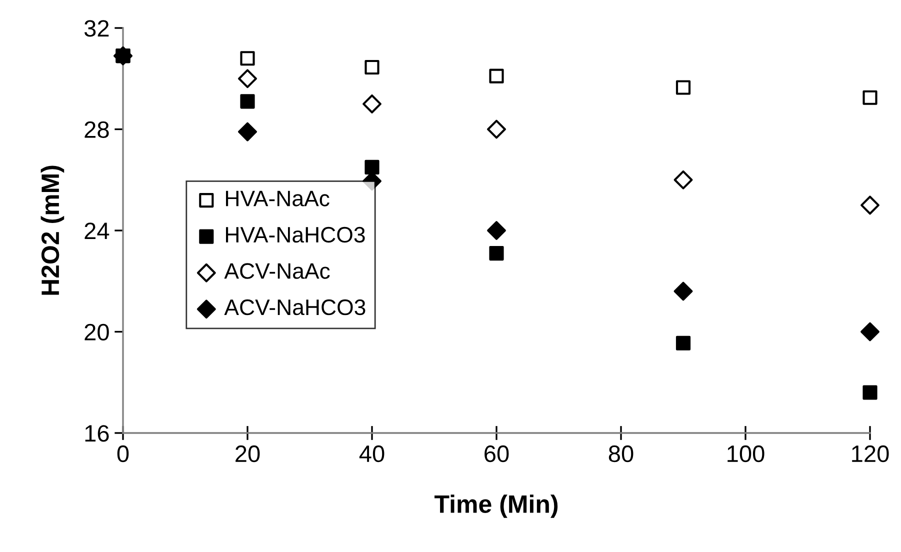 The height and width of the screenshot is (552, 901). I want to click on x-tick-label: 60, so click(496, 453).